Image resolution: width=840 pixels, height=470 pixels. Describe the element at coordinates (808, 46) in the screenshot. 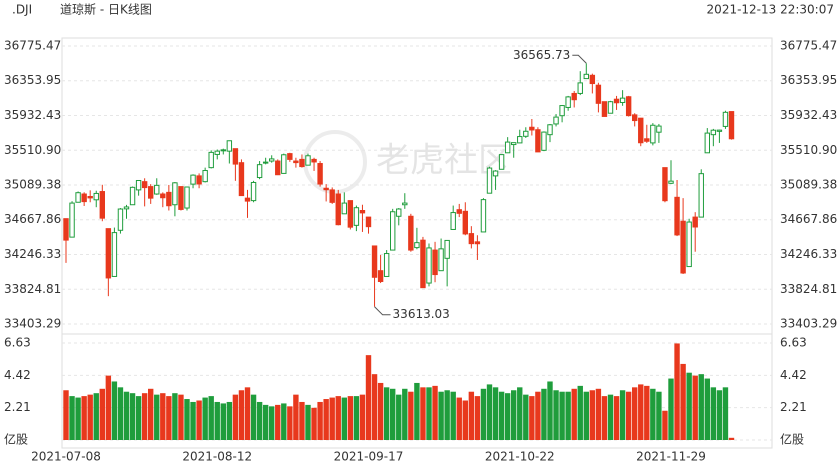

I see `y-tick-label-right: 36775.47` at that location.